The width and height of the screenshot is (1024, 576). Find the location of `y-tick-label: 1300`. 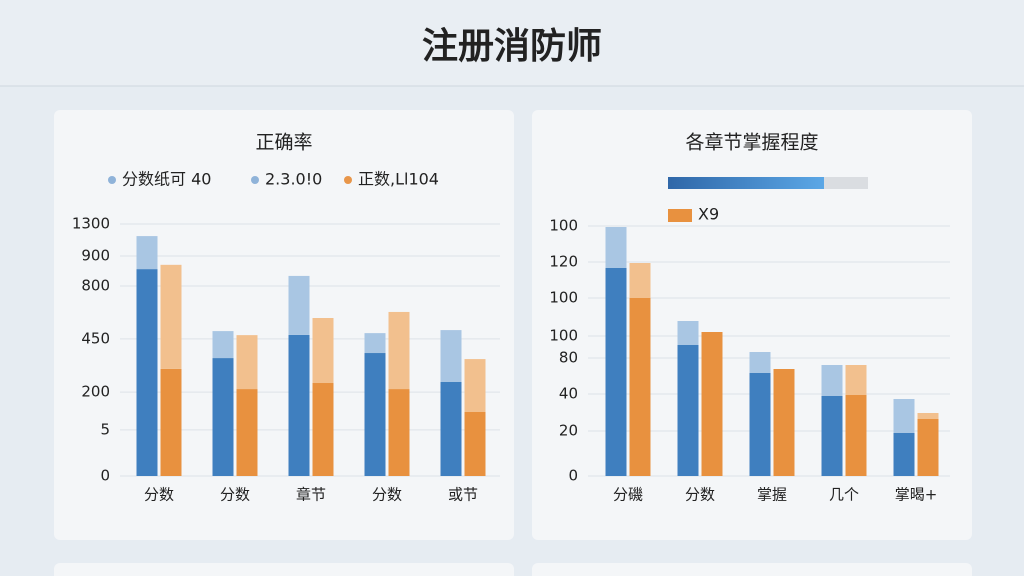

y-tick-label: 1300 is located at coordinates (91, 224).